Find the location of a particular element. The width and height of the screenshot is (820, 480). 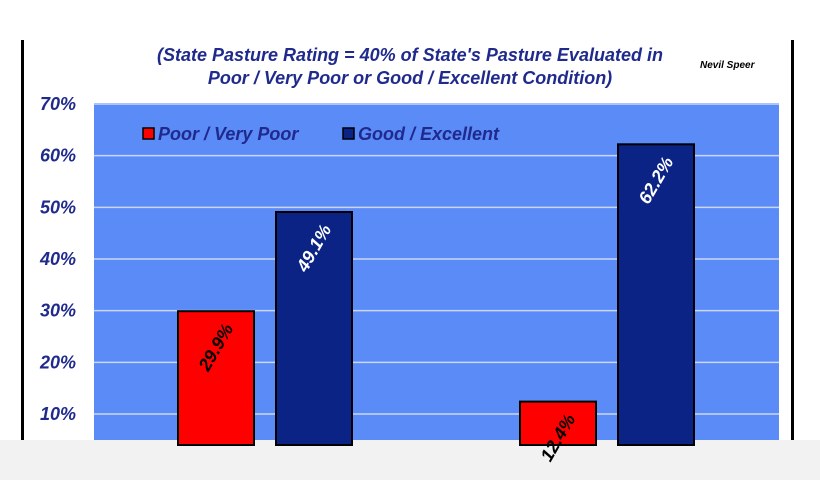

y-tick-label: 30% is located at coordinates (58, 311).